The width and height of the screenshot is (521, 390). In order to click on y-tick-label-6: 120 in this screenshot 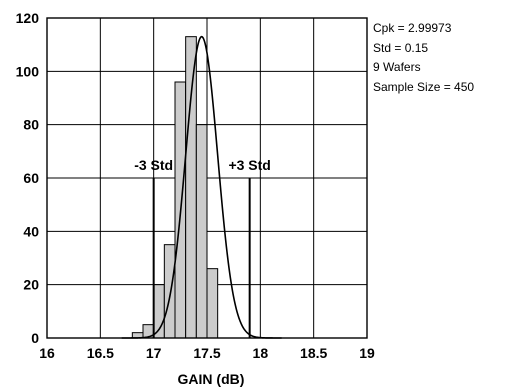, I will do `click(28, 18)`.